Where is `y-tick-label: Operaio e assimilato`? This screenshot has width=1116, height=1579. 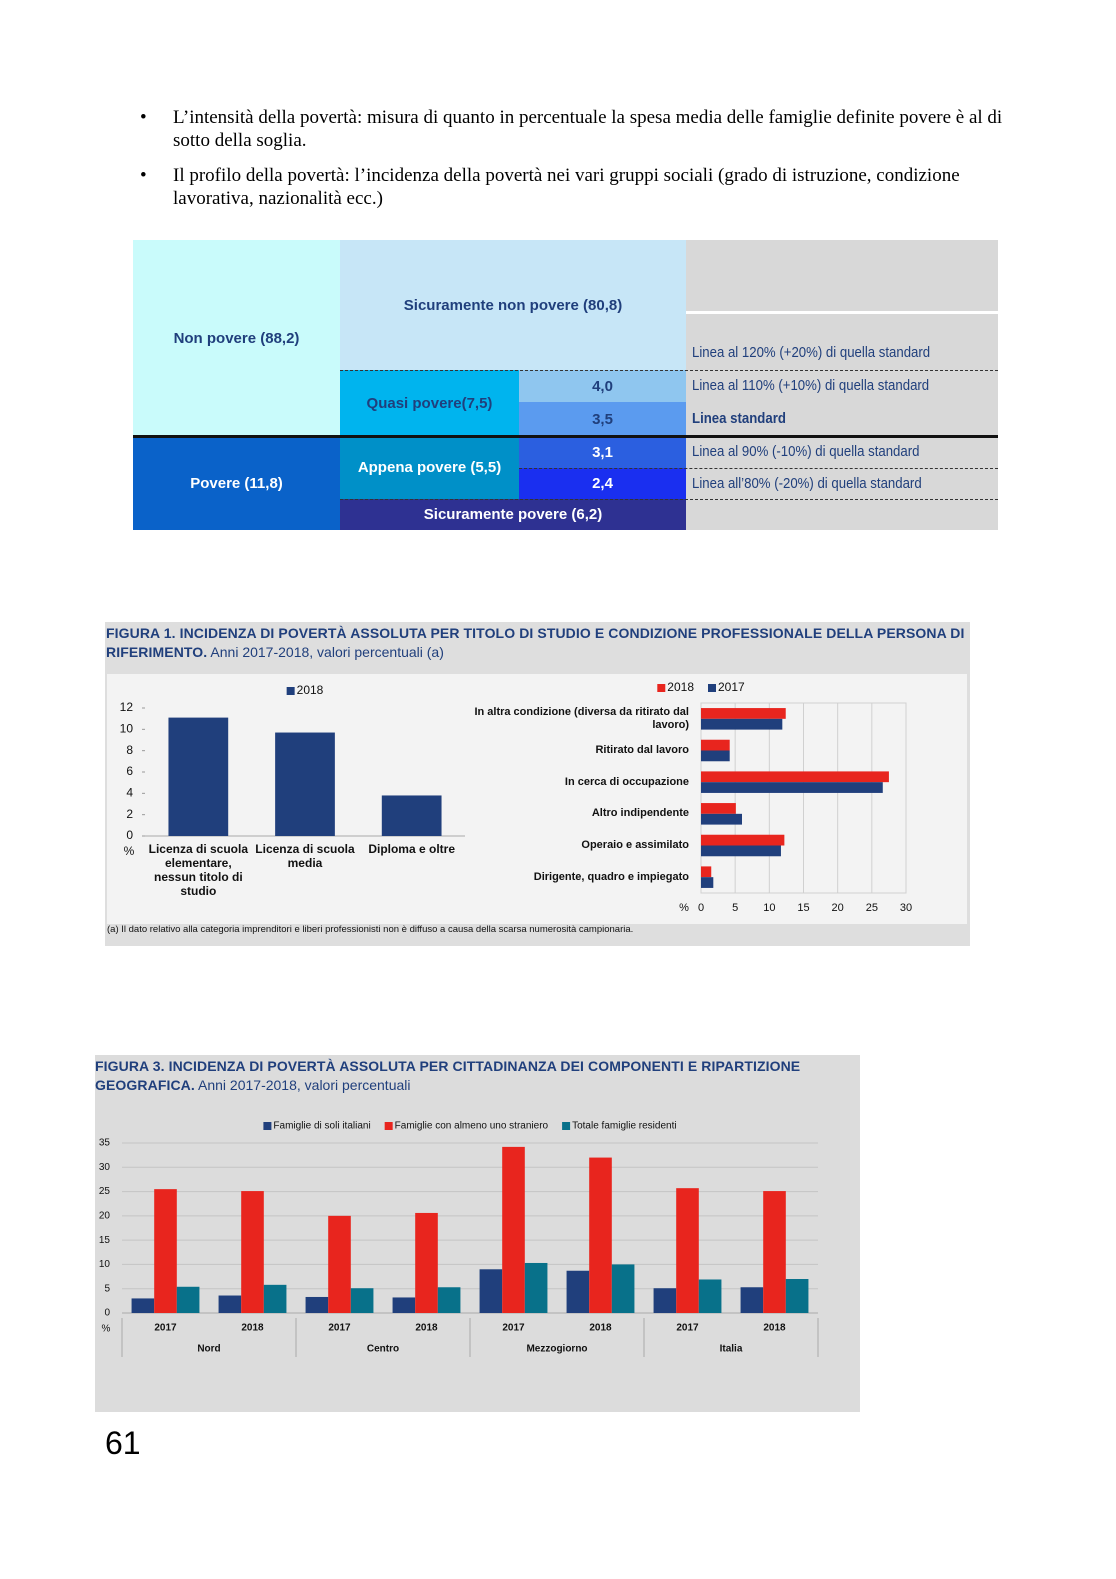 y-tick-label: Operaio e assimilato is located at coordinates (635, 844).